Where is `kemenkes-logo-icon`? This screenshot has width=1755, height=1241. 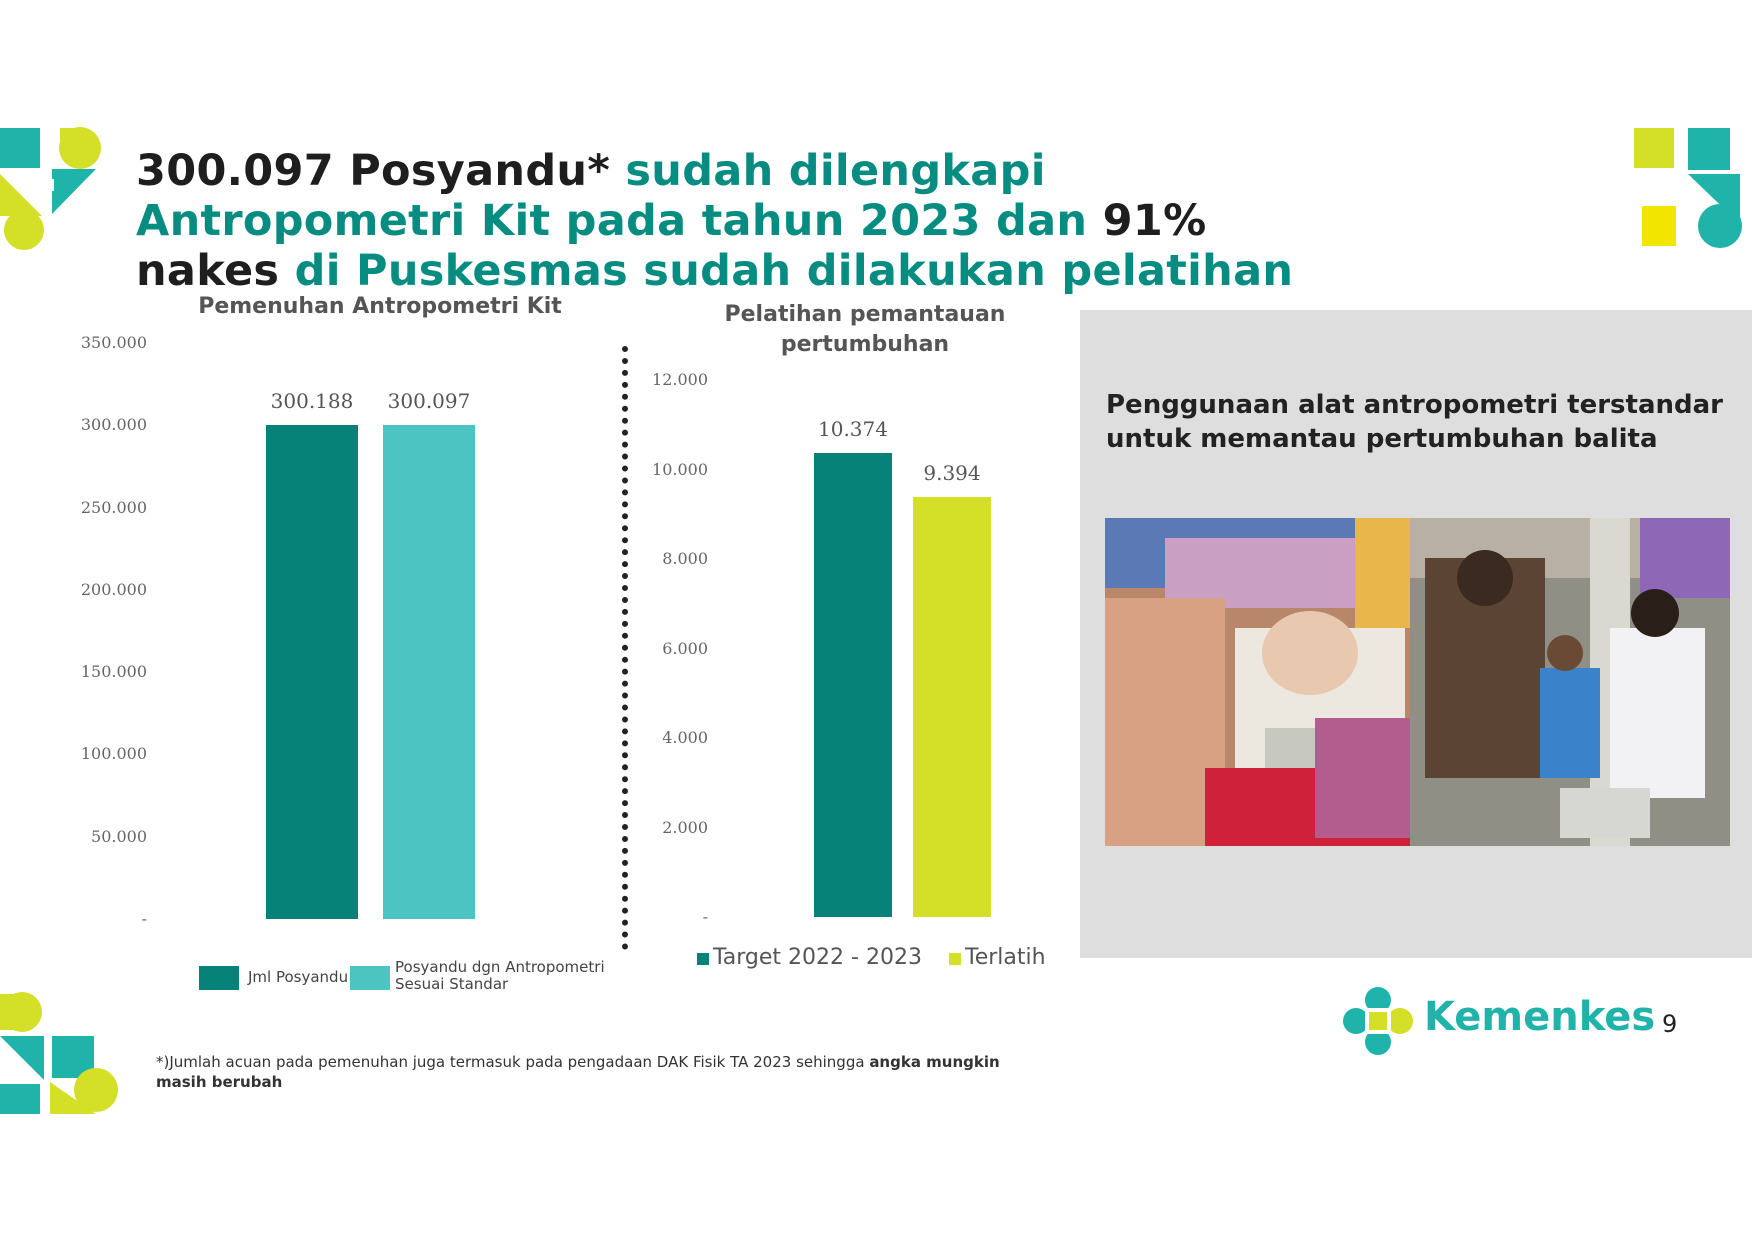 kemenkes-logo-icon is located at coordinates (1378, 1021).